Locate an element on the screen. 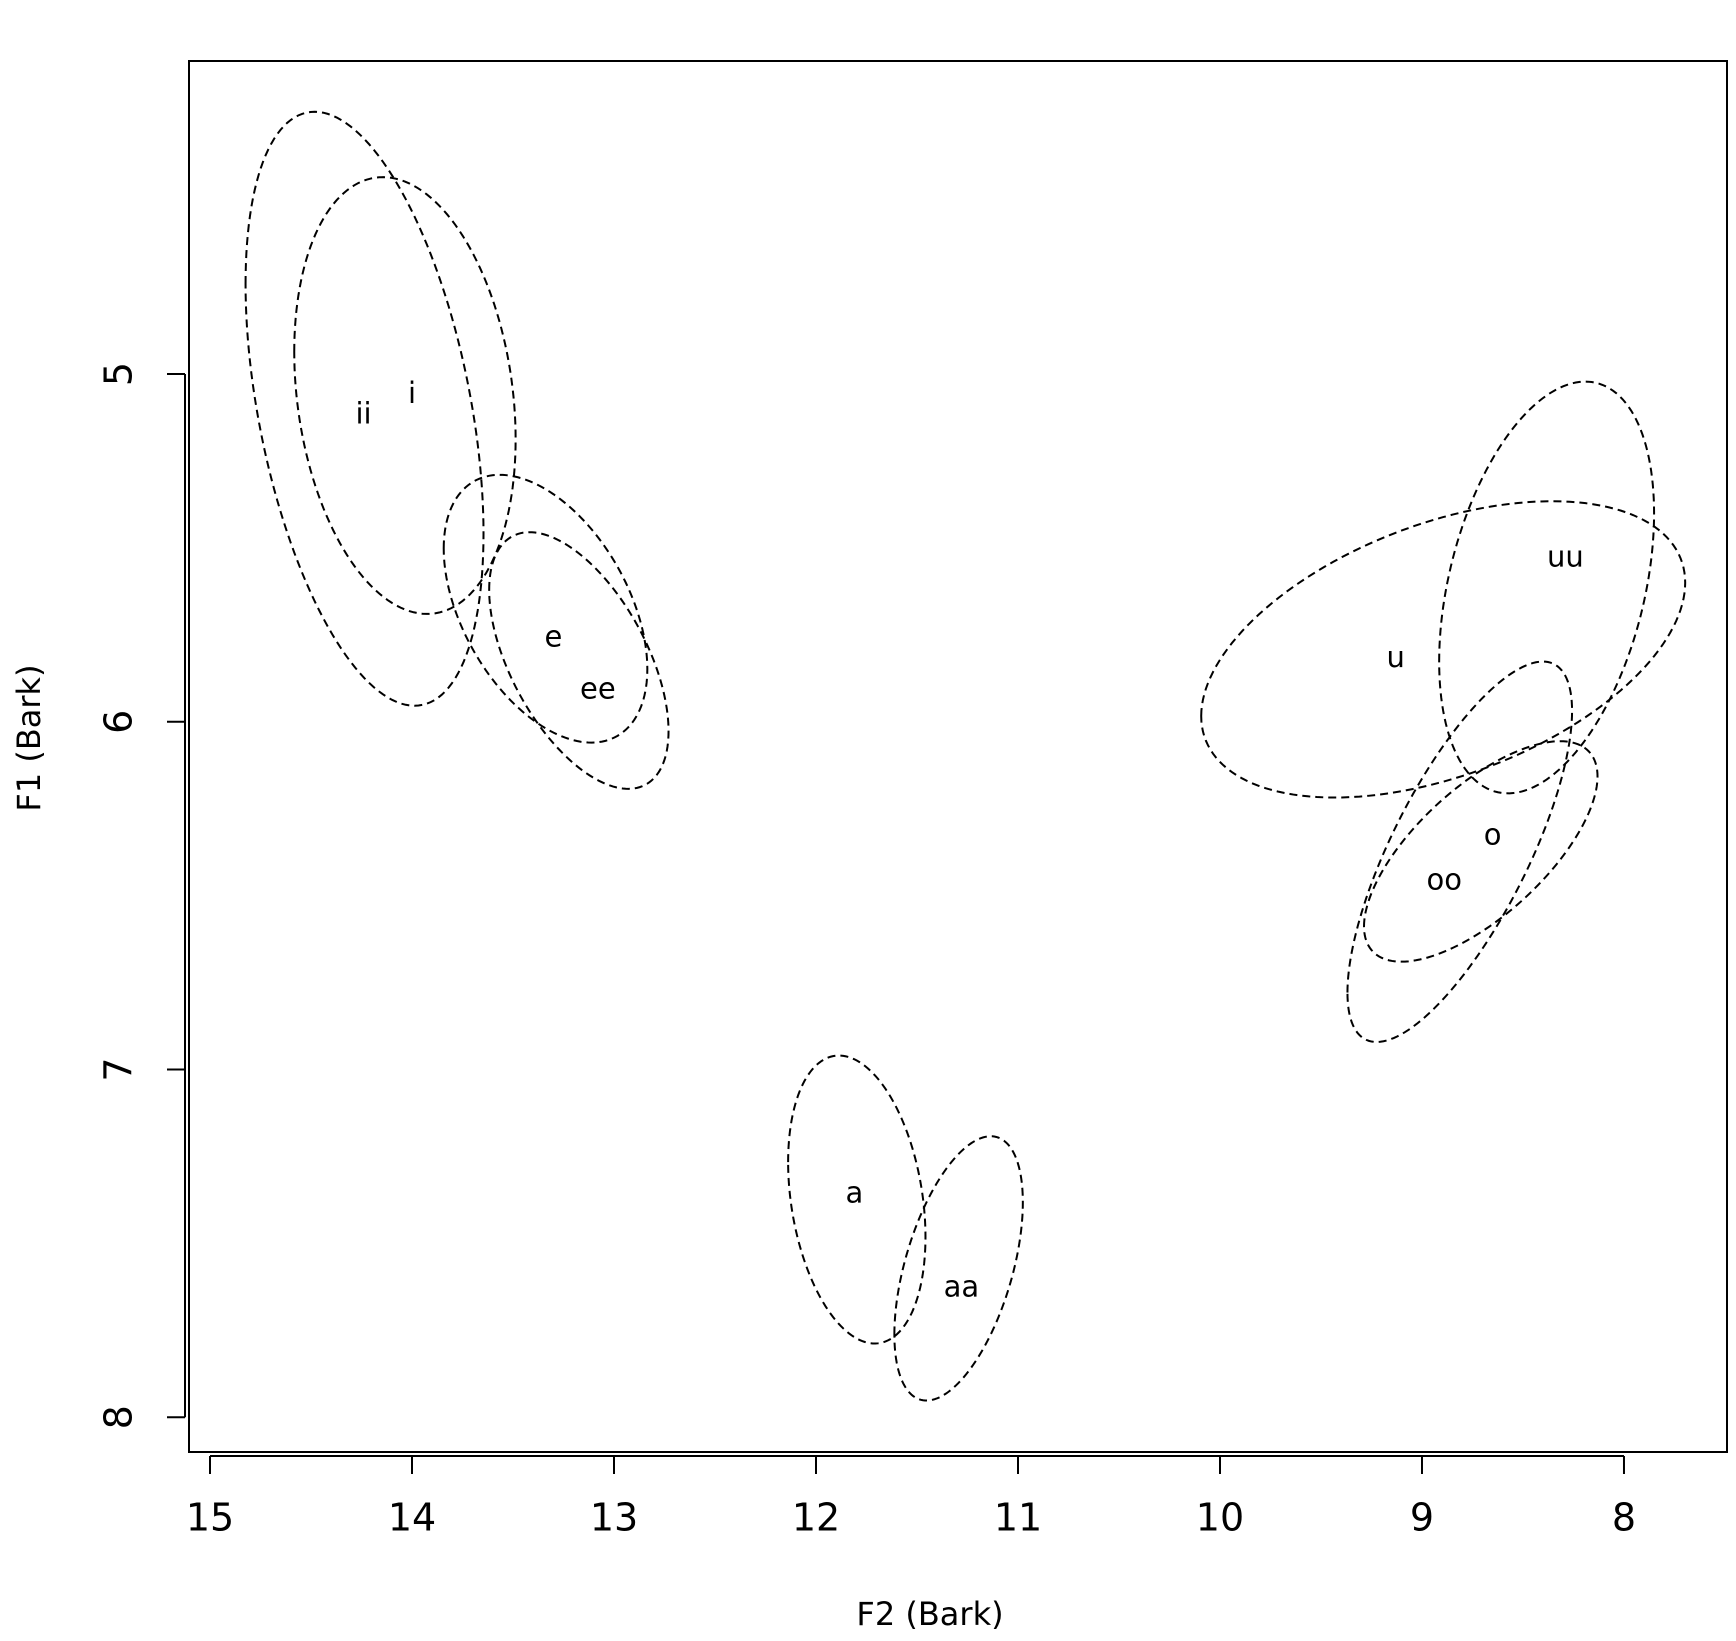  vowel-label: uu is located at coordinates (1565, 556).